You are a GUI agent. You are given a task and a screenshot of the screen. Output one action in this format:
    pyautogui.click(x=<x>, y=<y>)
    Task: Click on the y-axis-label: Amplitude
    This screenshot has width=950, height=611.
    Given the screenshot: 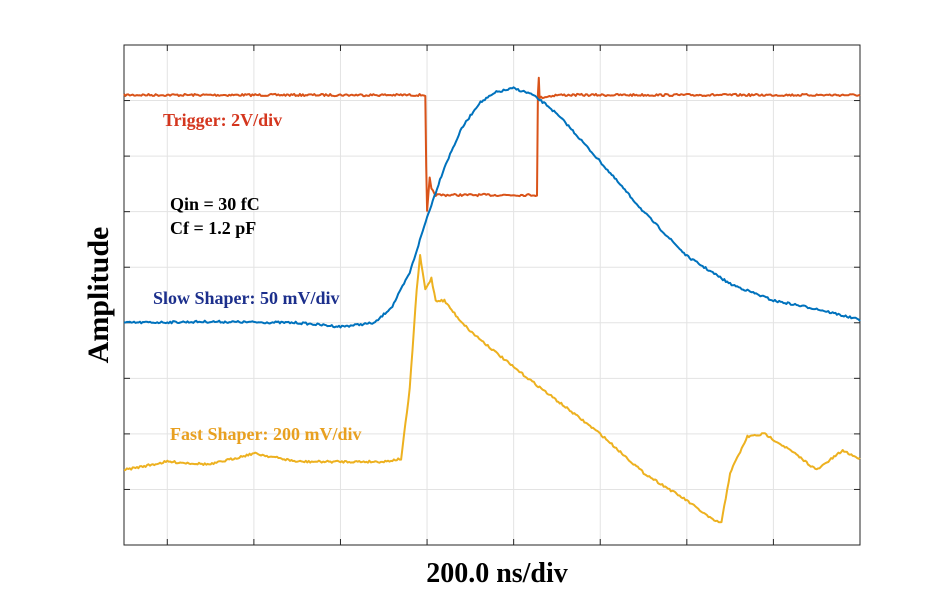 What is the action you would take?
    pyautogui.click(x=98, y=295)
    